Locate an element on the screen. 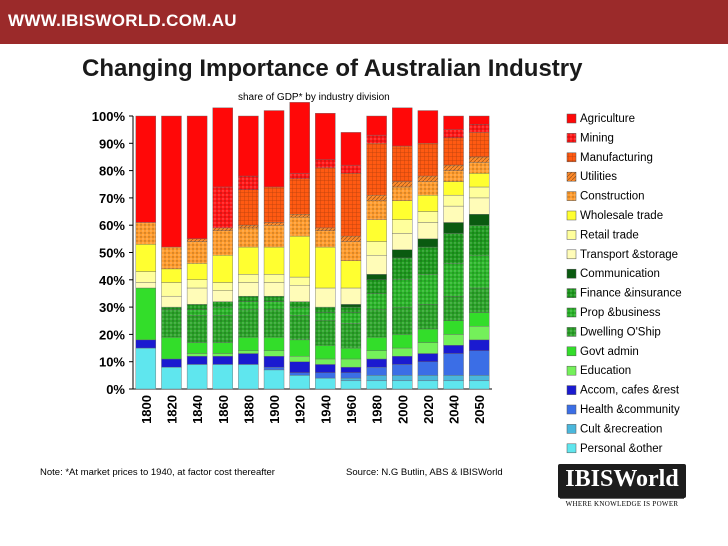 Image resolution: width=728 pixels, height=546 pixels. legend-label: Manufacturing is located at coordinates (616, 158).